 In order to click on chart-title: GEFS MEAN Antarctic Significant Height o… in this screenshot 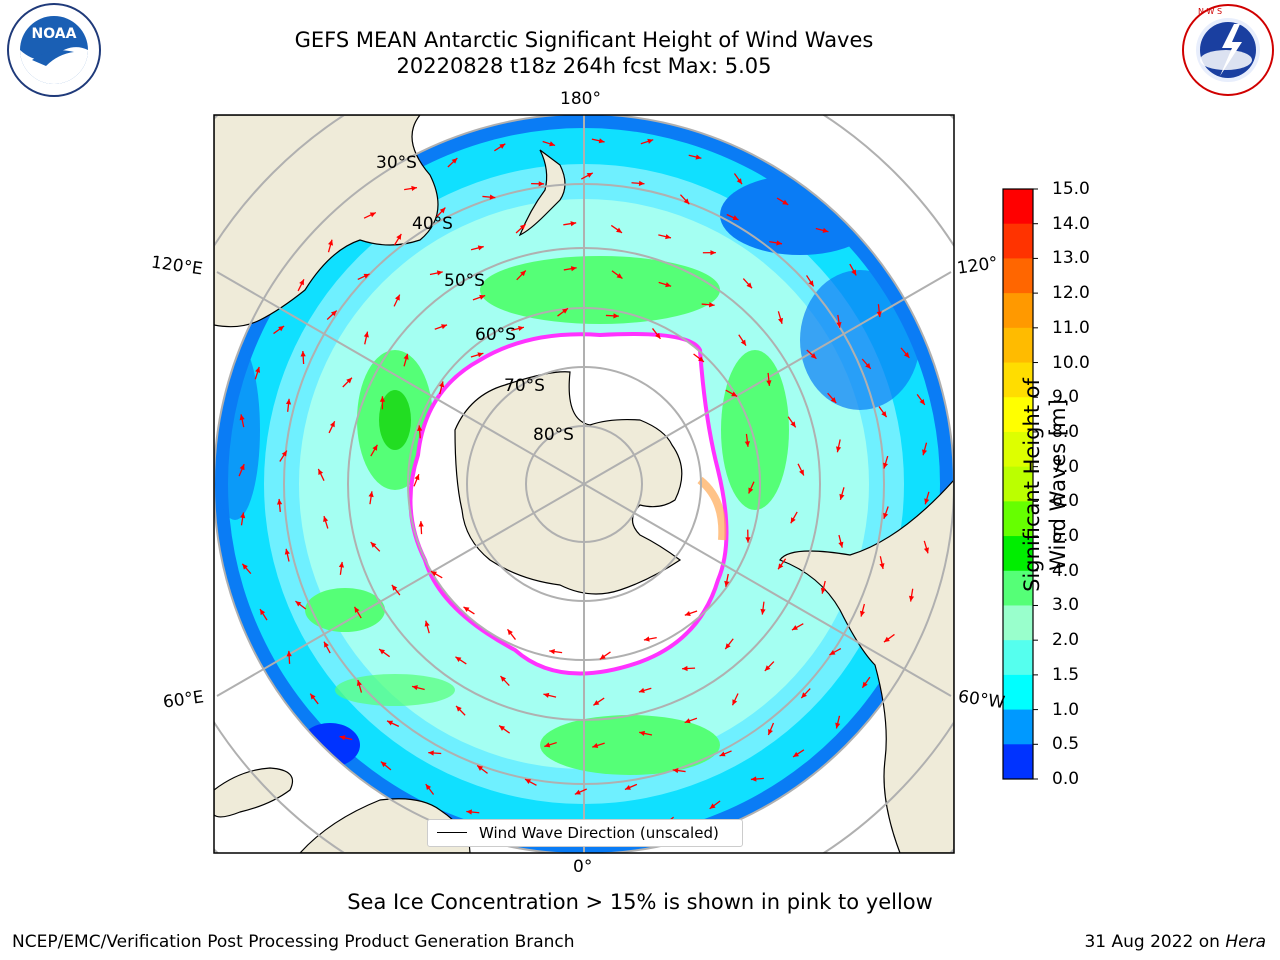, I will do `click(584, 40)`.